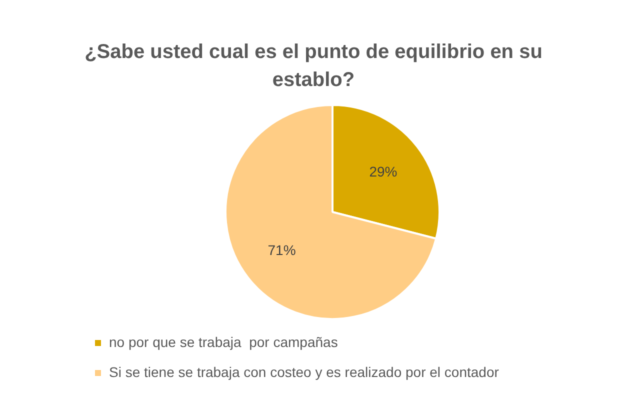 The image size is (627, 408). I want to click on data-label: 71%, so click(282, 250).